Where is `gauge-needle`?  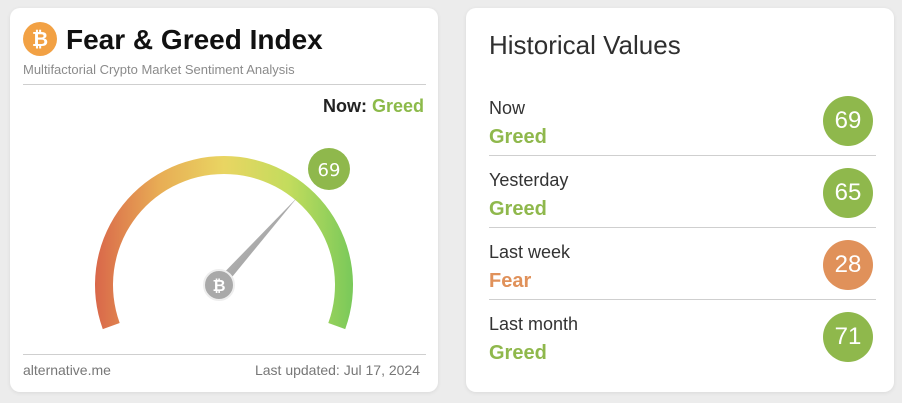
gauge-needle is located at coordinates (256, 243).